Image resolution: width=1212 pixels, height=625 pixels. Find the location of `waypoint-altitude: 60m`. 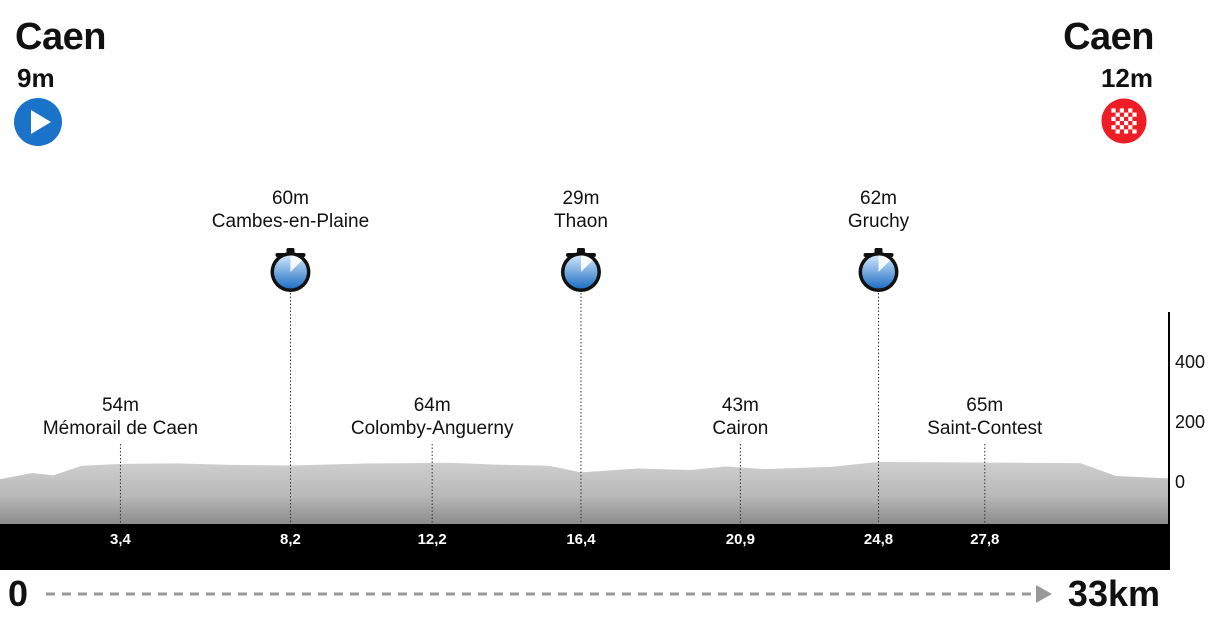

waypoint-altitude: 60m is located at coordinates (290, 198).